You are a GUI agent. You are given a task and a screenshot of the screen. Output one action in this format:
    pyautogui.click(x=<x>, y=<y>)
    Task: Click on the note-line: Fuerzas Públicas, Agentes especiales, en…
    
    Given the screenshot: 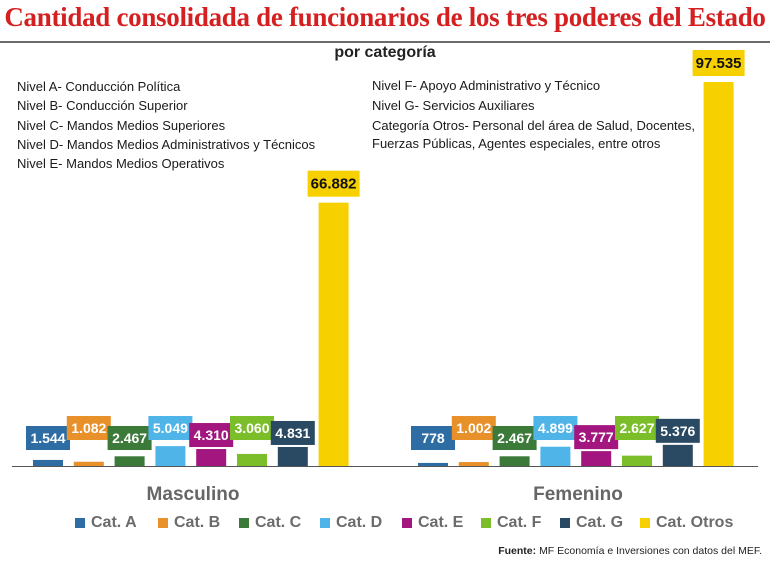 What is the action you would take?
    pyautogui.click(x=516, y=143)
    